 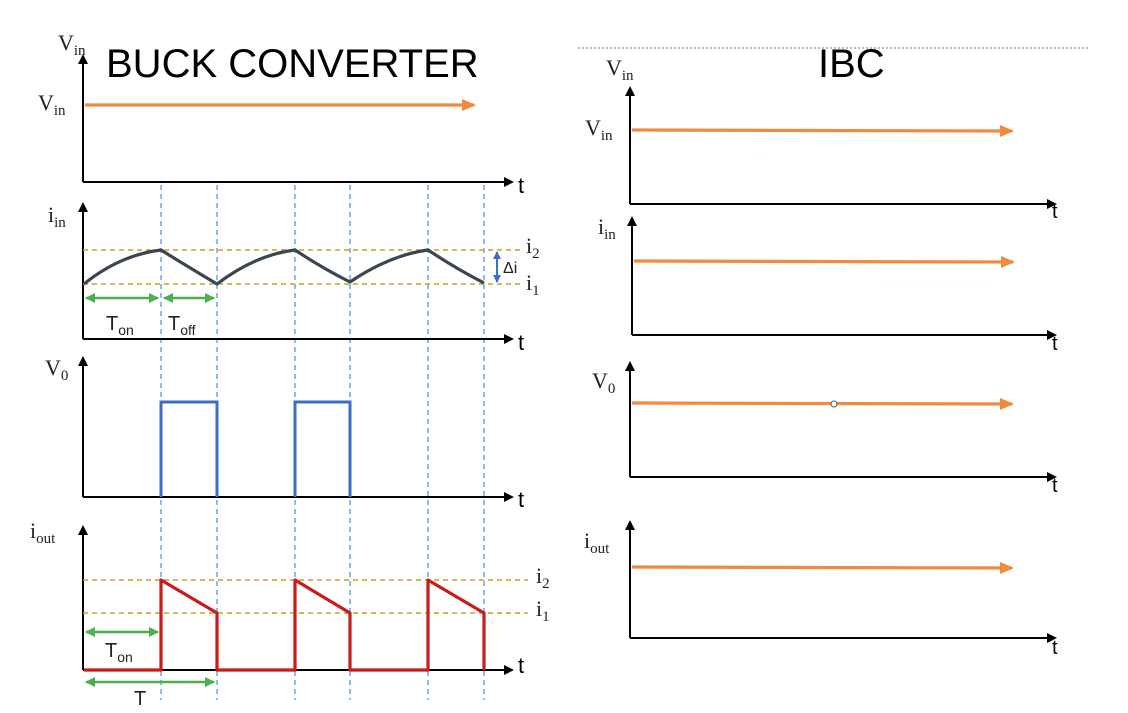 I want to click on ibc-iout-waveform, so click(x=822, y=567).